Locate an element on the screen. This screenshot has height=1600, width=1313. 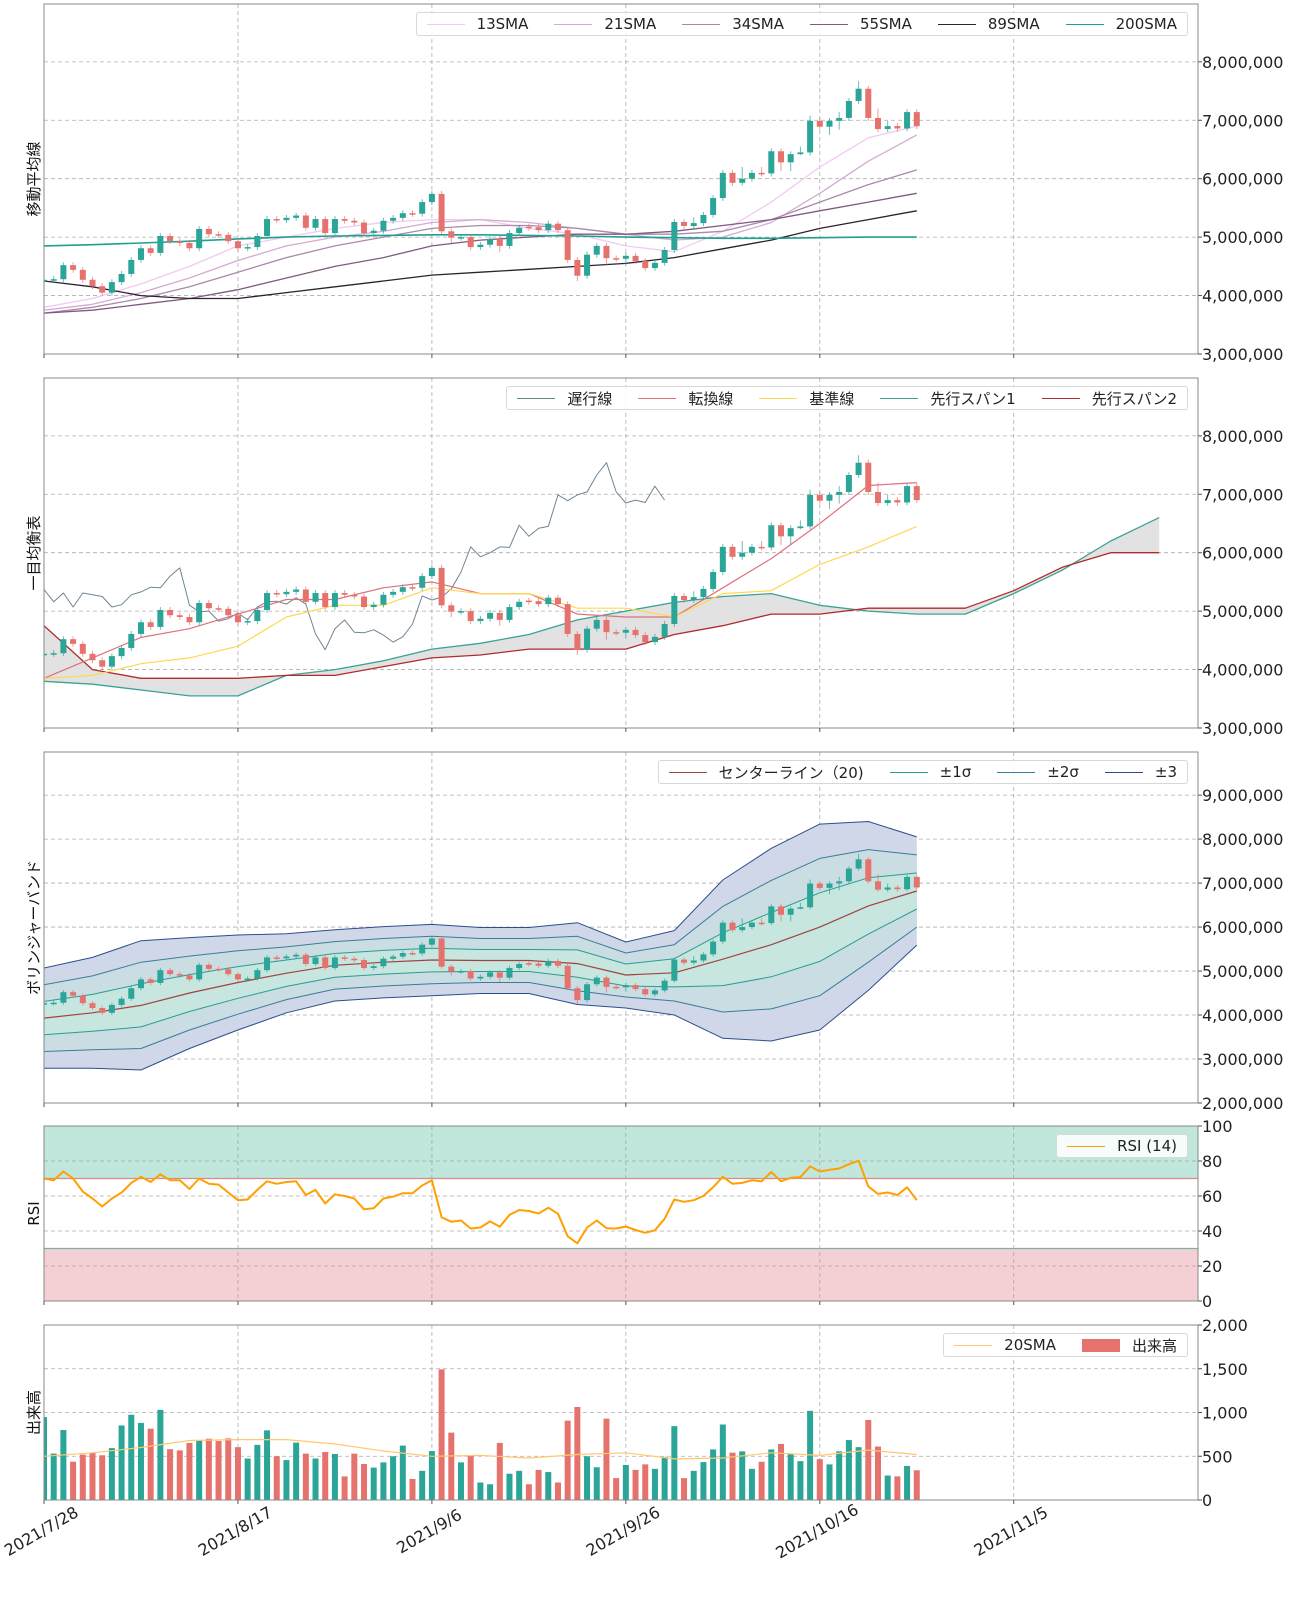
y-tick-label: 3,000,000 is located at coordinates (1242, 728).